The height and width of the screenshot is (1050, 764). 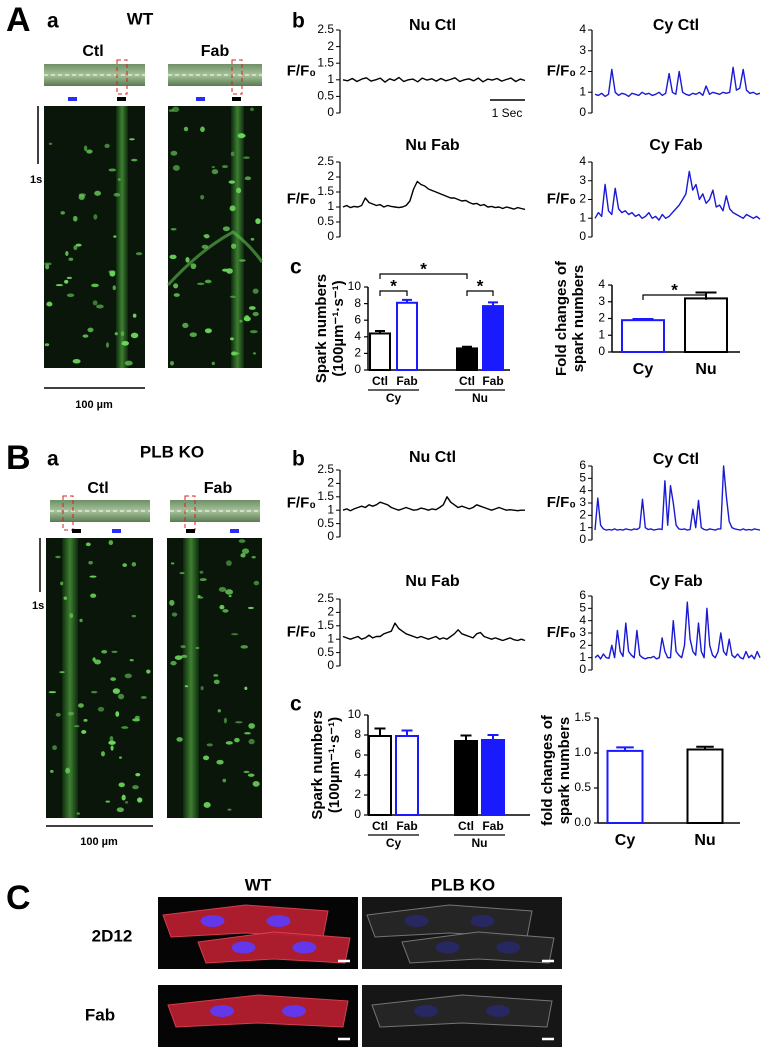 I want to click on y-tick-label: 0.5, so click(x=325, y=221).